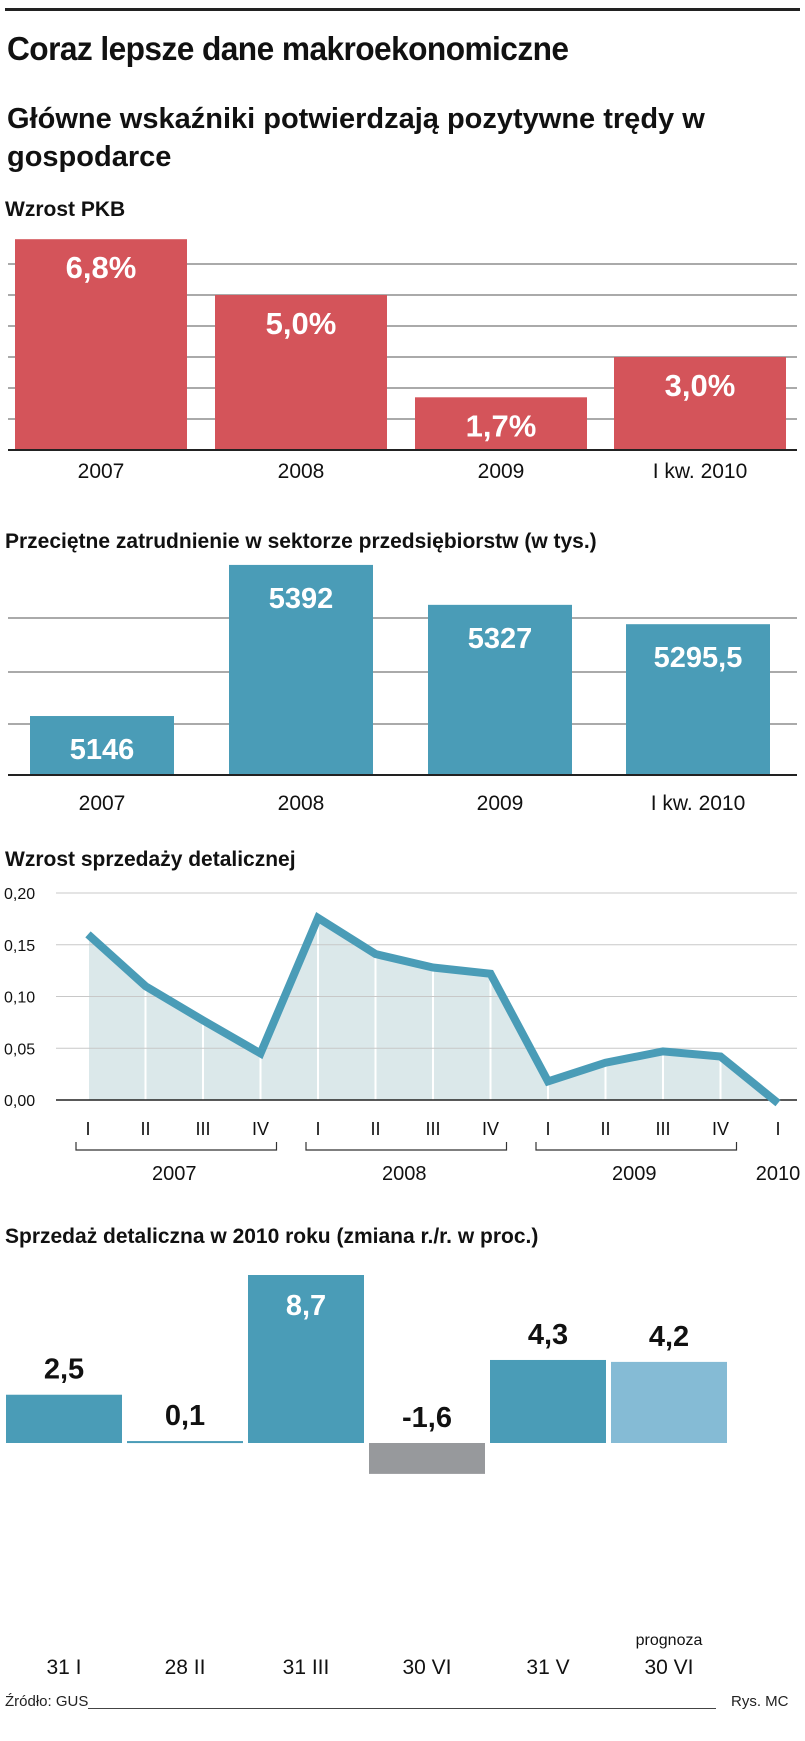 This screenshot has width=805, height=1741. Describe the element at coordinates (185, 1416) in the screenshot. I see `retail-2010-bar-label: 0,1` at that location.